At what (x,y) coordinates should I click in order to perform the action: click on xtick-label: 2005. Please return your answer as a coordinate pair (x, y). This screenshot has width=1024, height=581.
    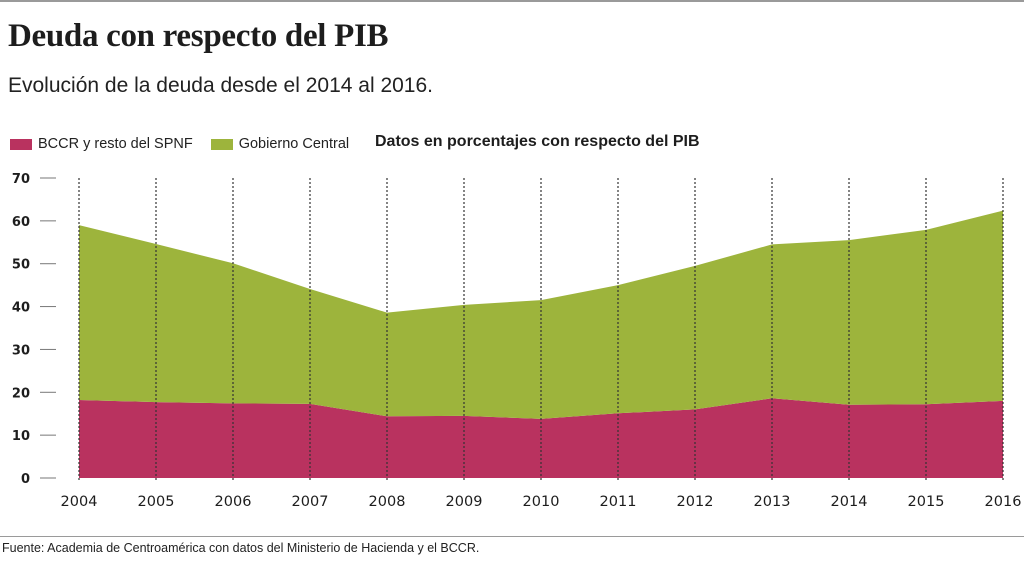
    Looking at the image, I should click on (156, 502).